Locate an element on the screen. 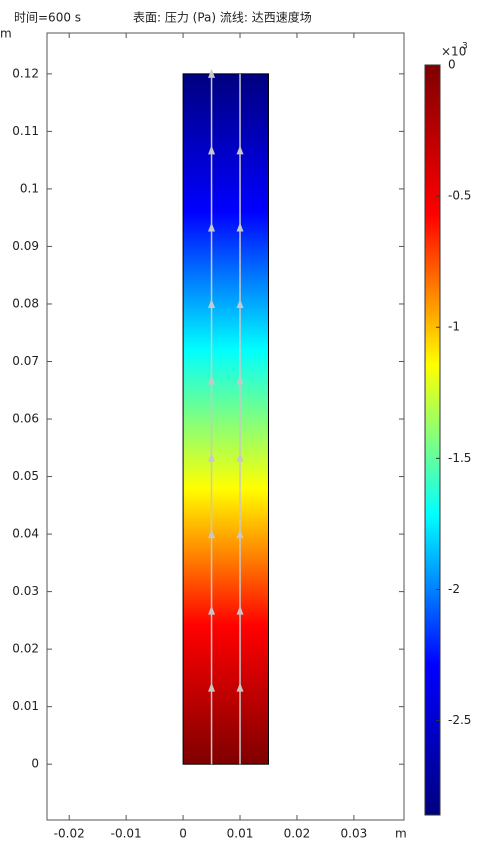  chart-title: 表面: 压力 (Pa) 流线: 达西速度场 is located at coordinates (222, 17).